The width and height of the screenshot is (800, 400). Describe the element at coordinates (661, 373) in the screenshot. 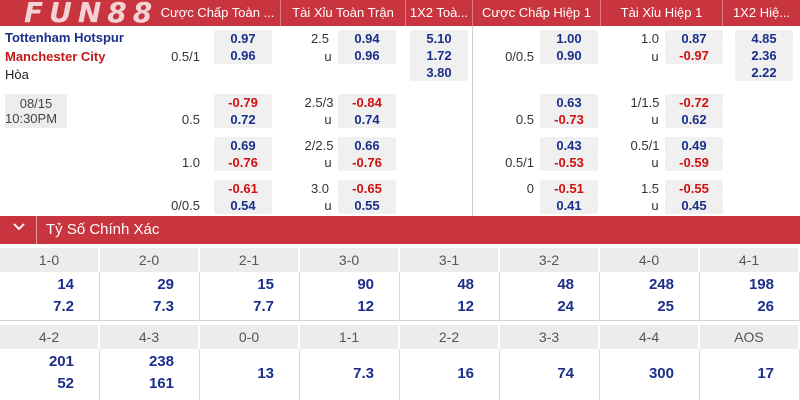

I see `score-odds: 300` at that location.